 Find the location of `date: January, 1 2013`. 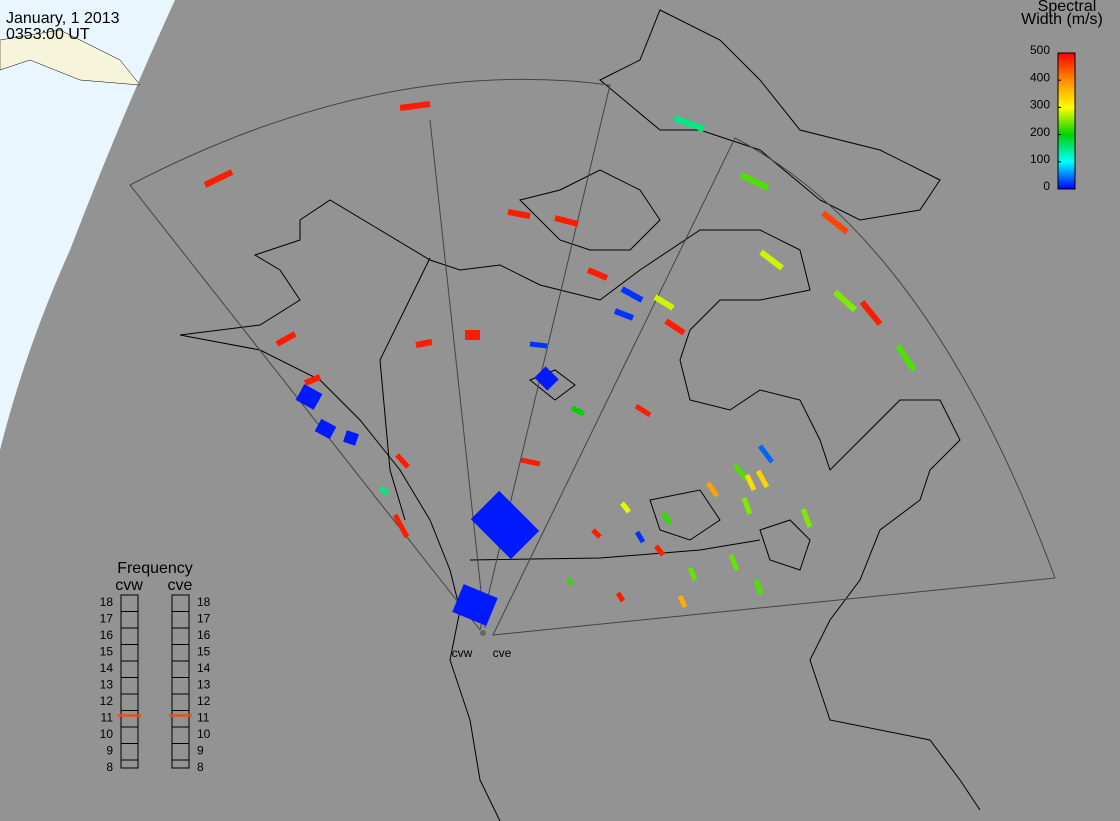

date: January, 1 2013 is located at coordinates (63, 18).